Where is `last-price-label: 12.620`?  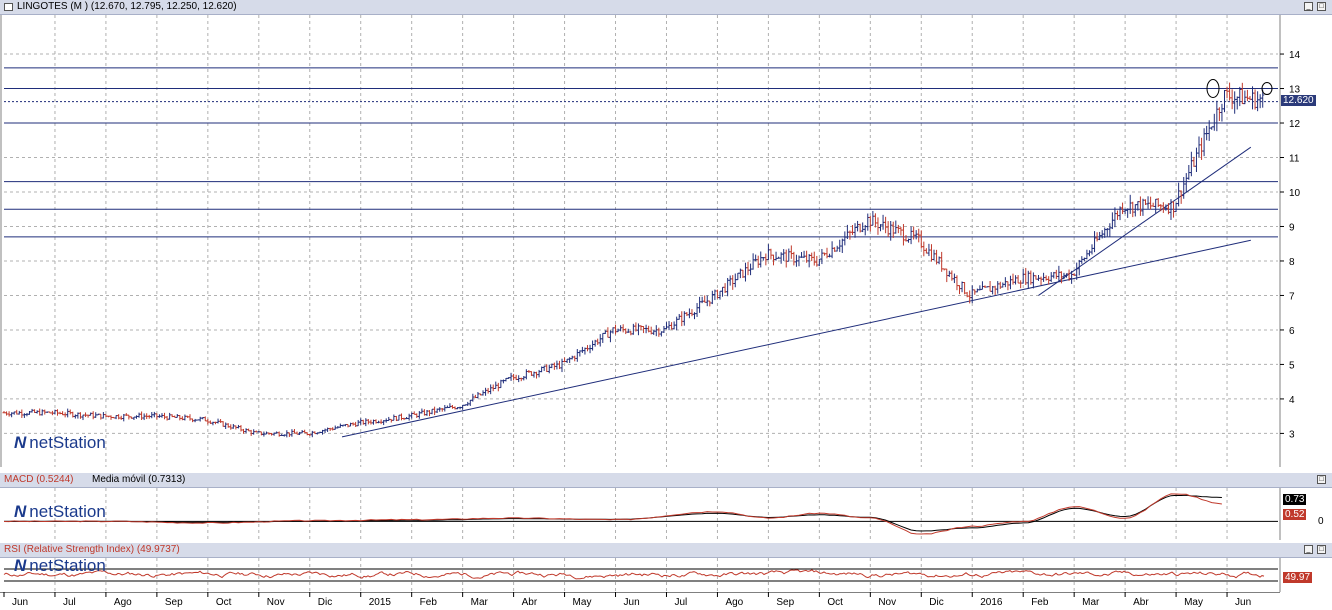
last-price-label: 12.620 is located at coordinates (1298, 100).